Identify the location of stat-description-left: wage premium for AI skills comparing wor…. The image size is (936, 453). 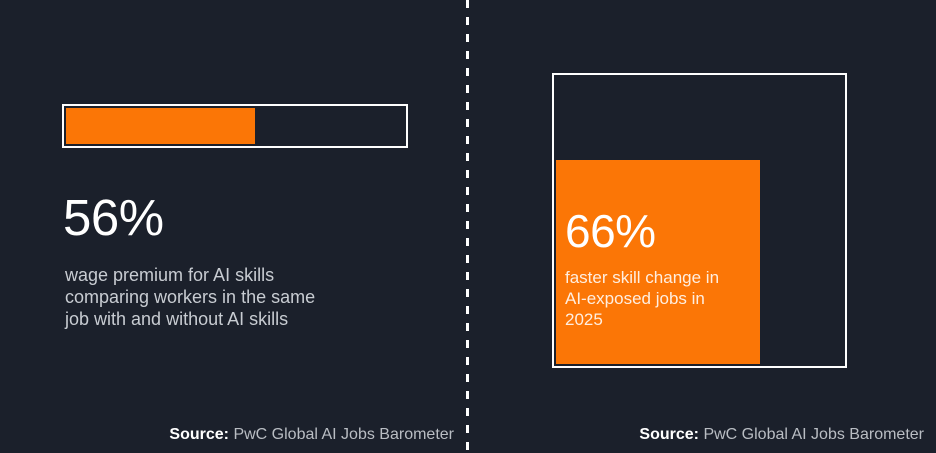
(190, 297).